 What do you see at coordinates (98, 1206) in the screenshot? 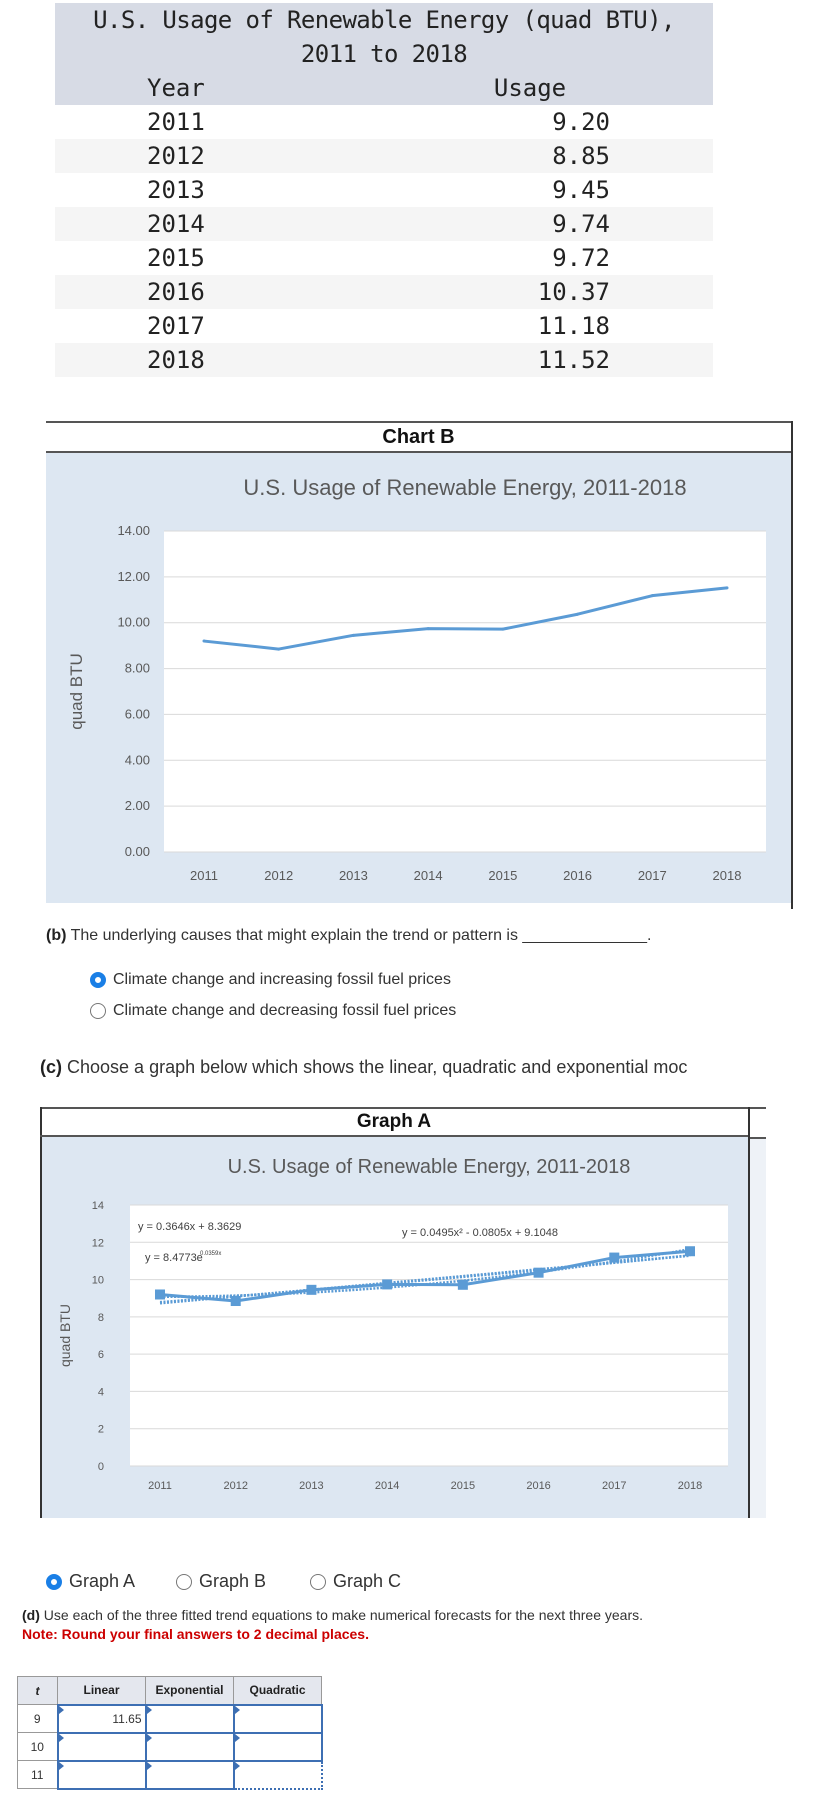
I see `y-tick-label: 14` at bounding box center [98, 1206].